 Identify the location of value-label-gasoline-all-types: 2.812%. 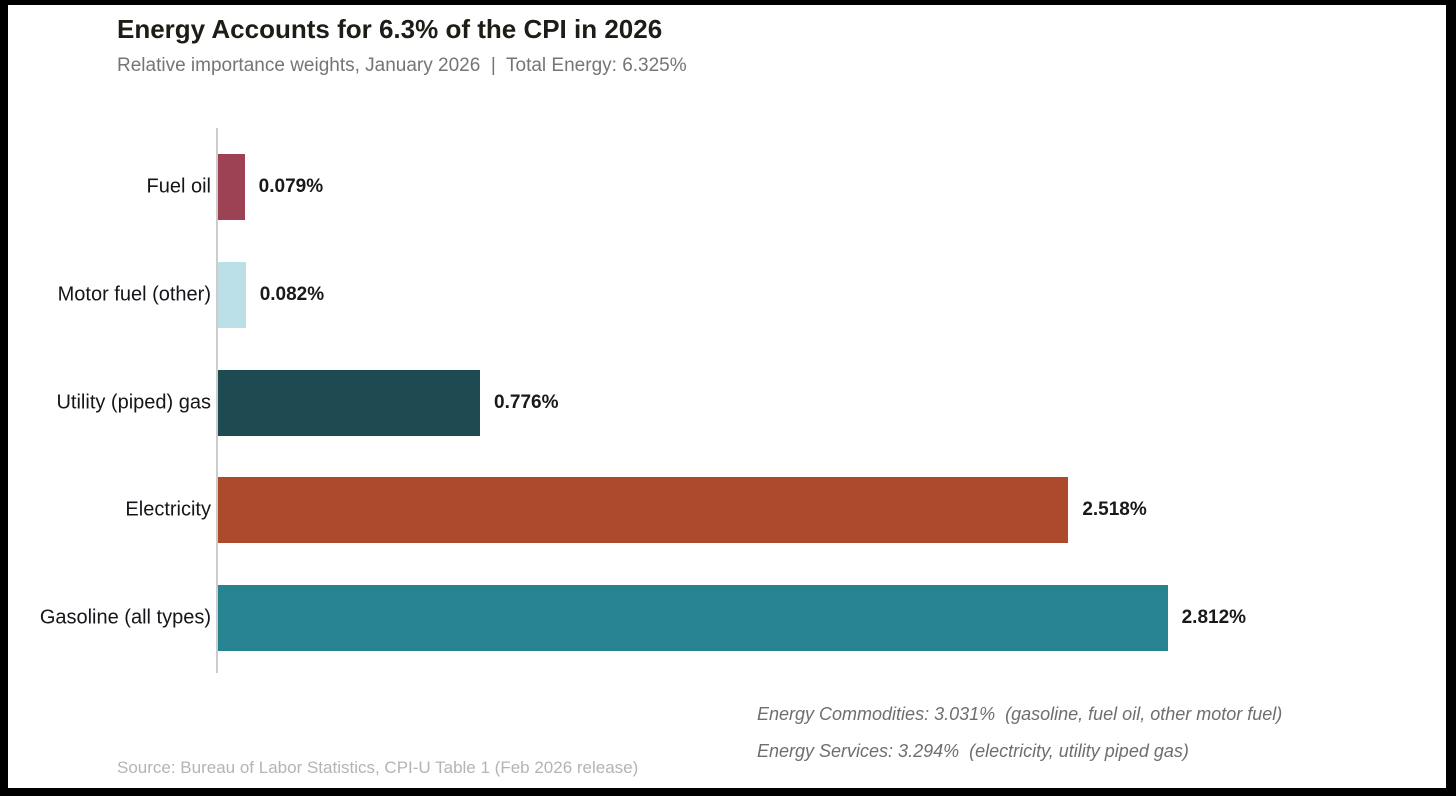
(1214, 617).